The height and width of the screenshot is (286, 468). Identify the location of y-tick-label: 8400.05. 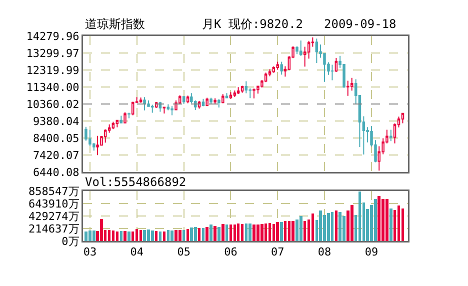
(56, 138).